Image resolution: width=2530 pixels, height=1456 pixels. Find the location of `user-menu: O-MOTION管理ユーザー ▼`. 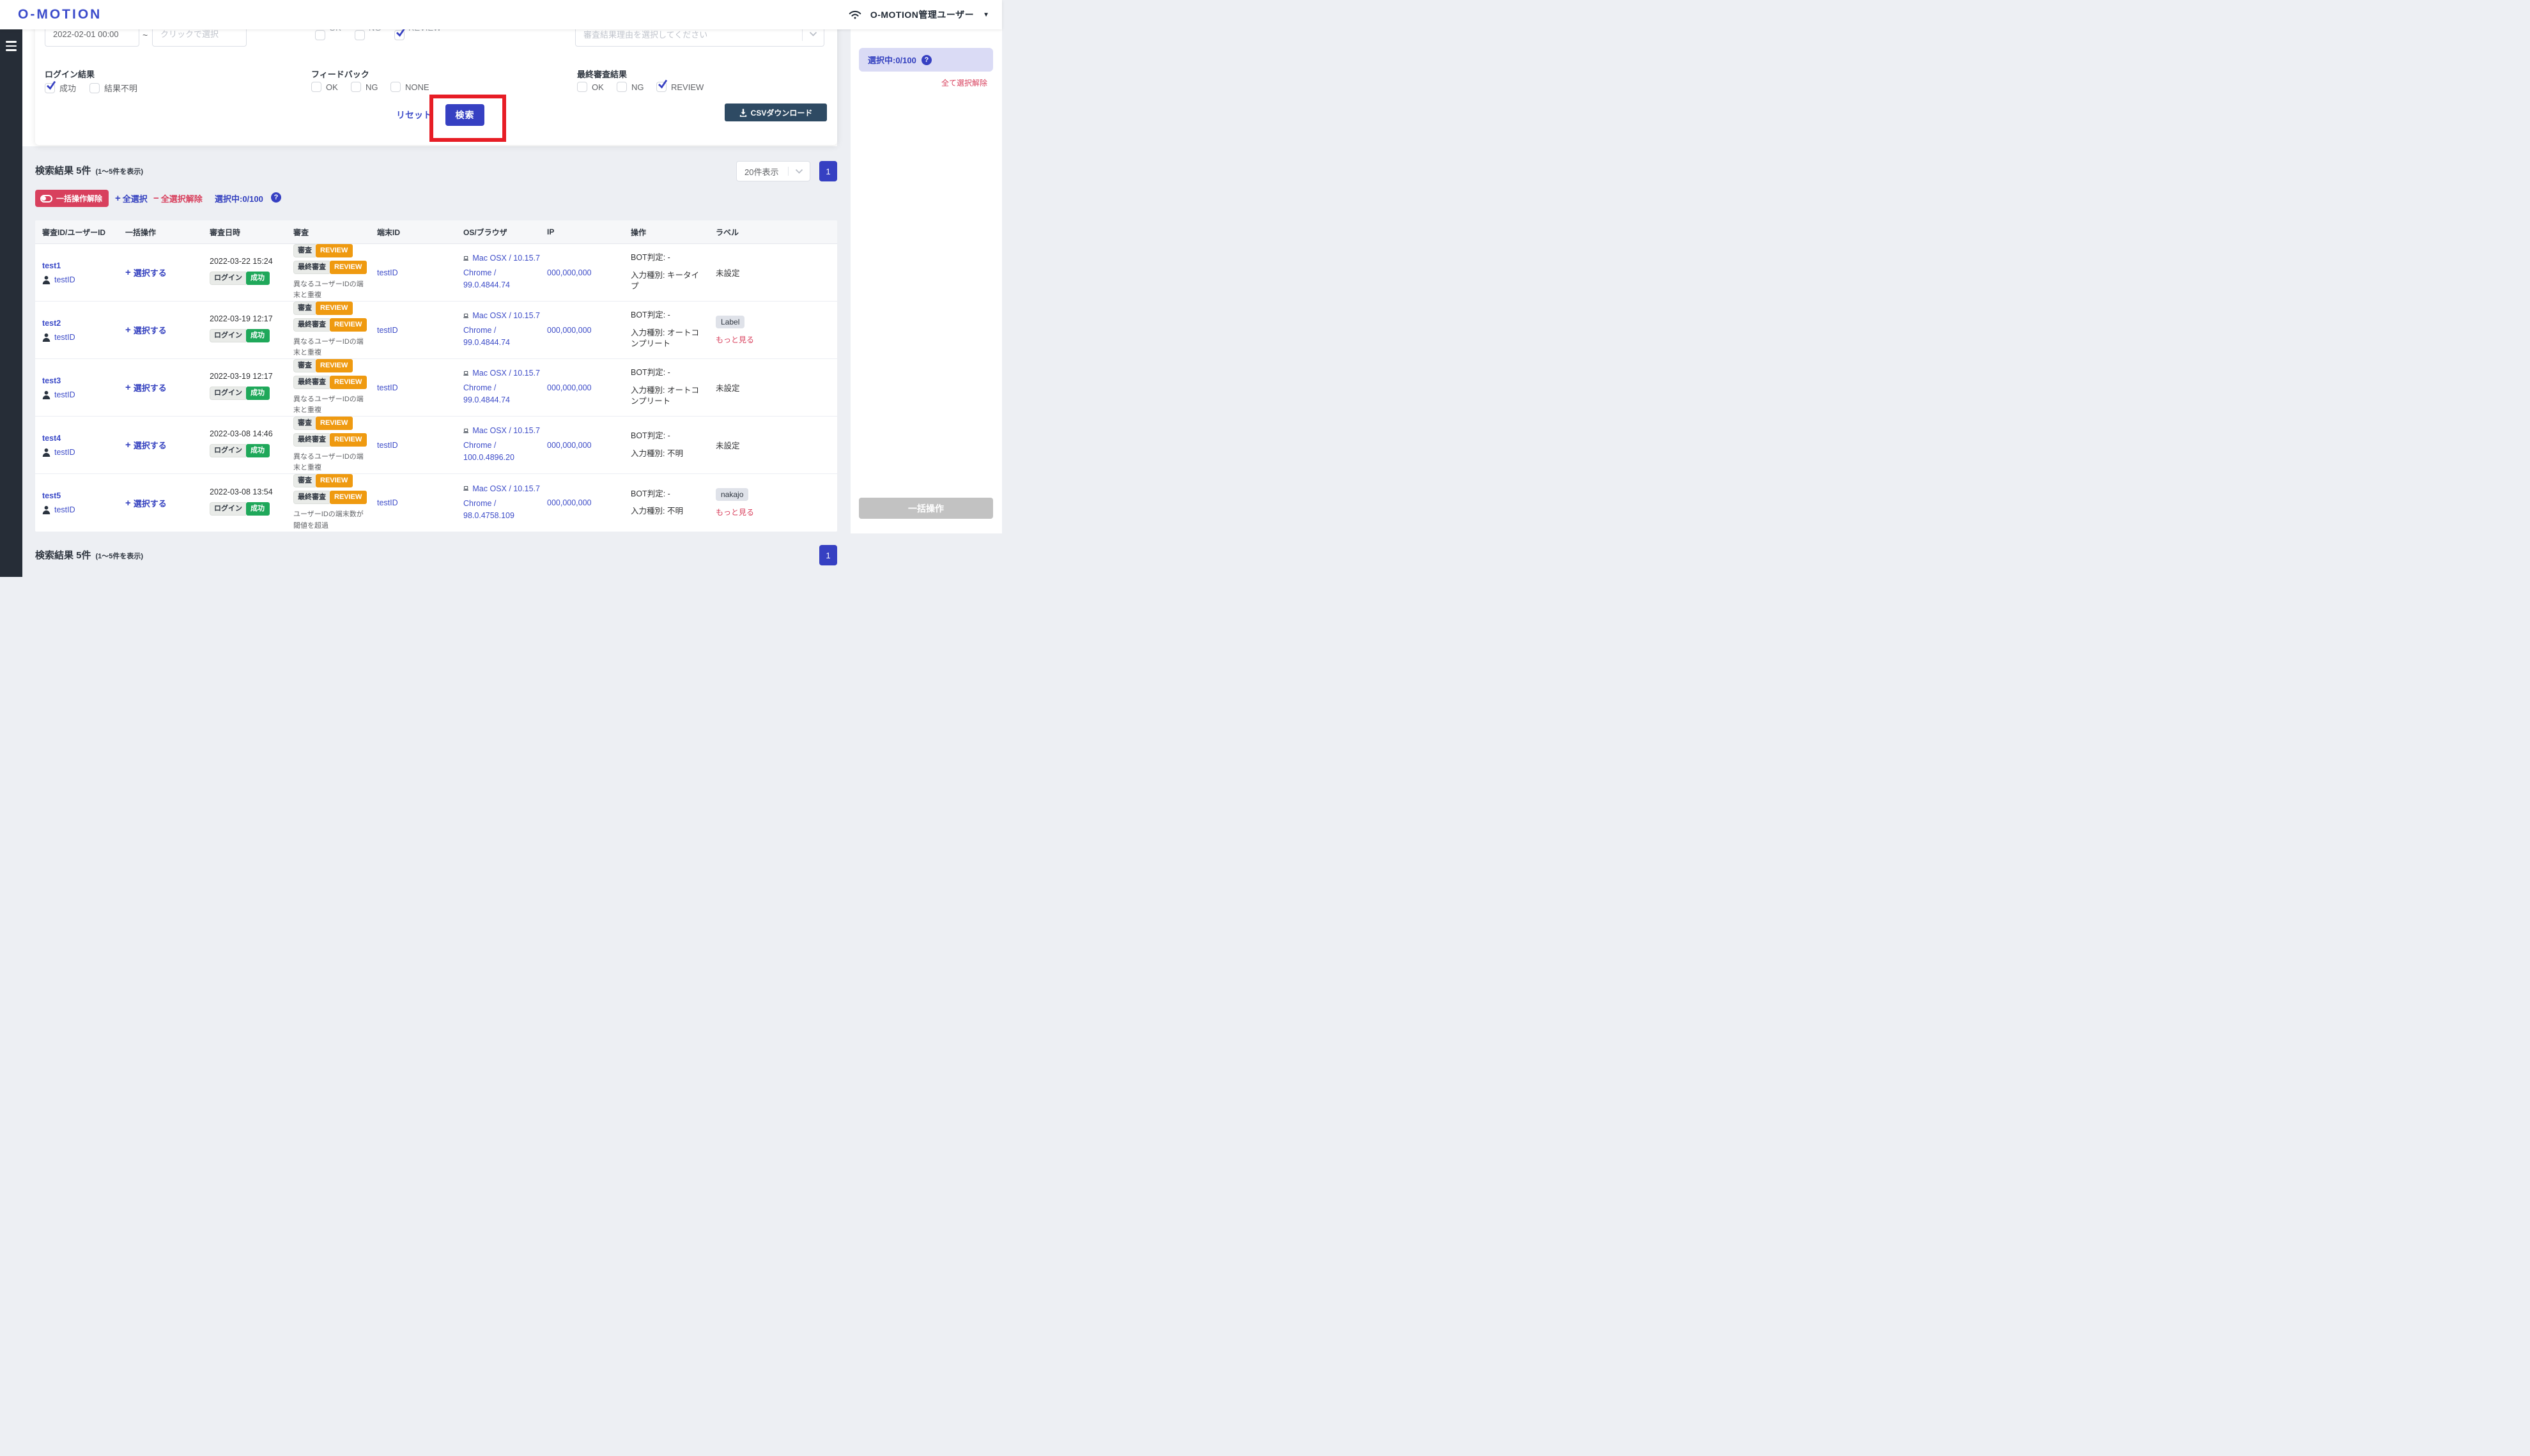

user-menu: O-MOTION管理ユーザー ▼ is located at coordinates (919, 14).